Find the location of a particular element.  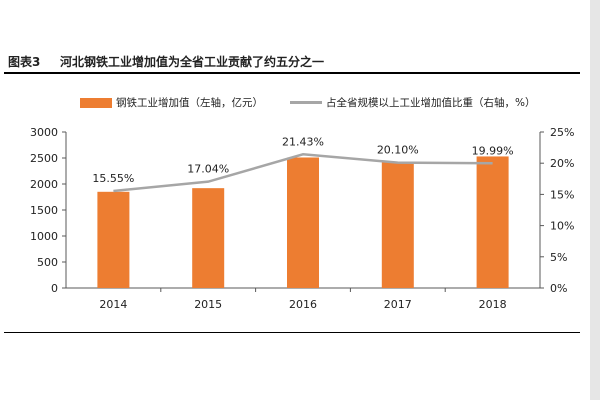

page-edge-shade is located at coordinates (595, 200).